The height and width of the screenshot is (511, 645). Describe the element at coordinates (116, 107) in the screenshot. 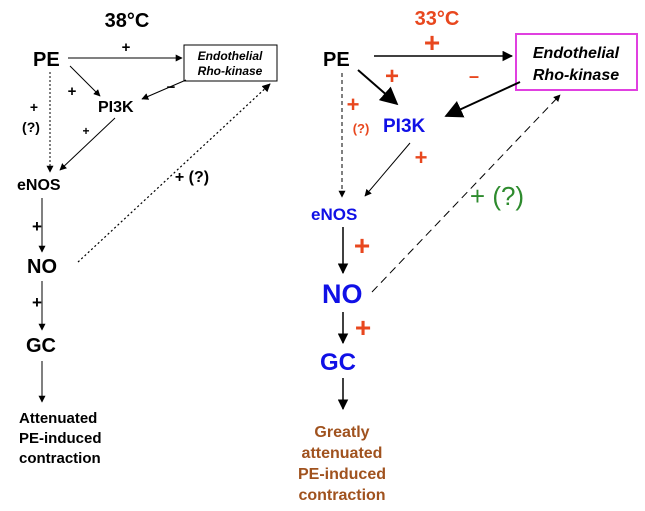

I see `left-pi3k-node: PI3K` at that location.